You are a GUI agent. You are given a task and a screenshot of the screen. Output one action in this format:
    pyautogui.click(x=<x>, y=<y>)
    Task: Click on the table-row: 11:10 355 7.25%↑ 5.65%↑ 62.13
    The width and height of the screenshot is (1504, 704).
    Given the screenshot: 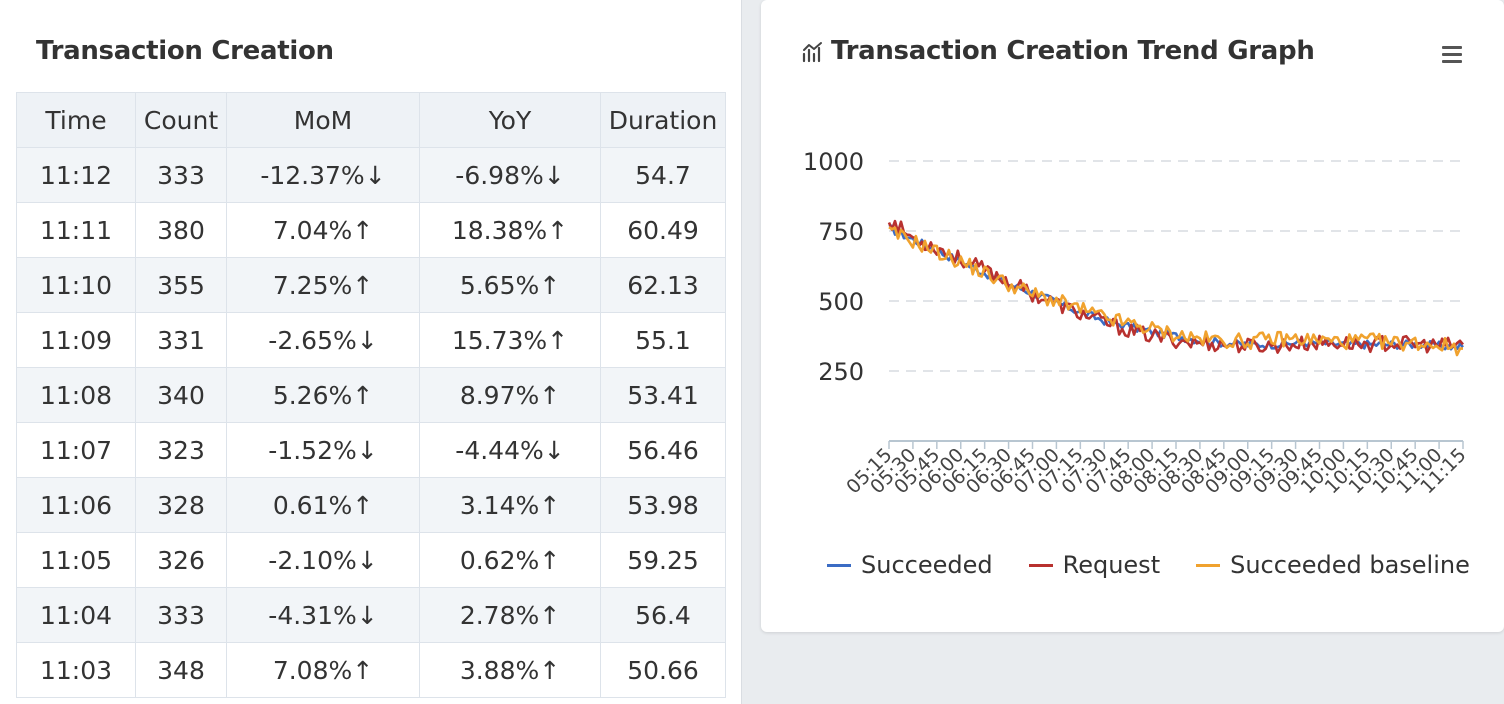 What is the action you would take?
    pyautogui.click(x=371, y=285)
    